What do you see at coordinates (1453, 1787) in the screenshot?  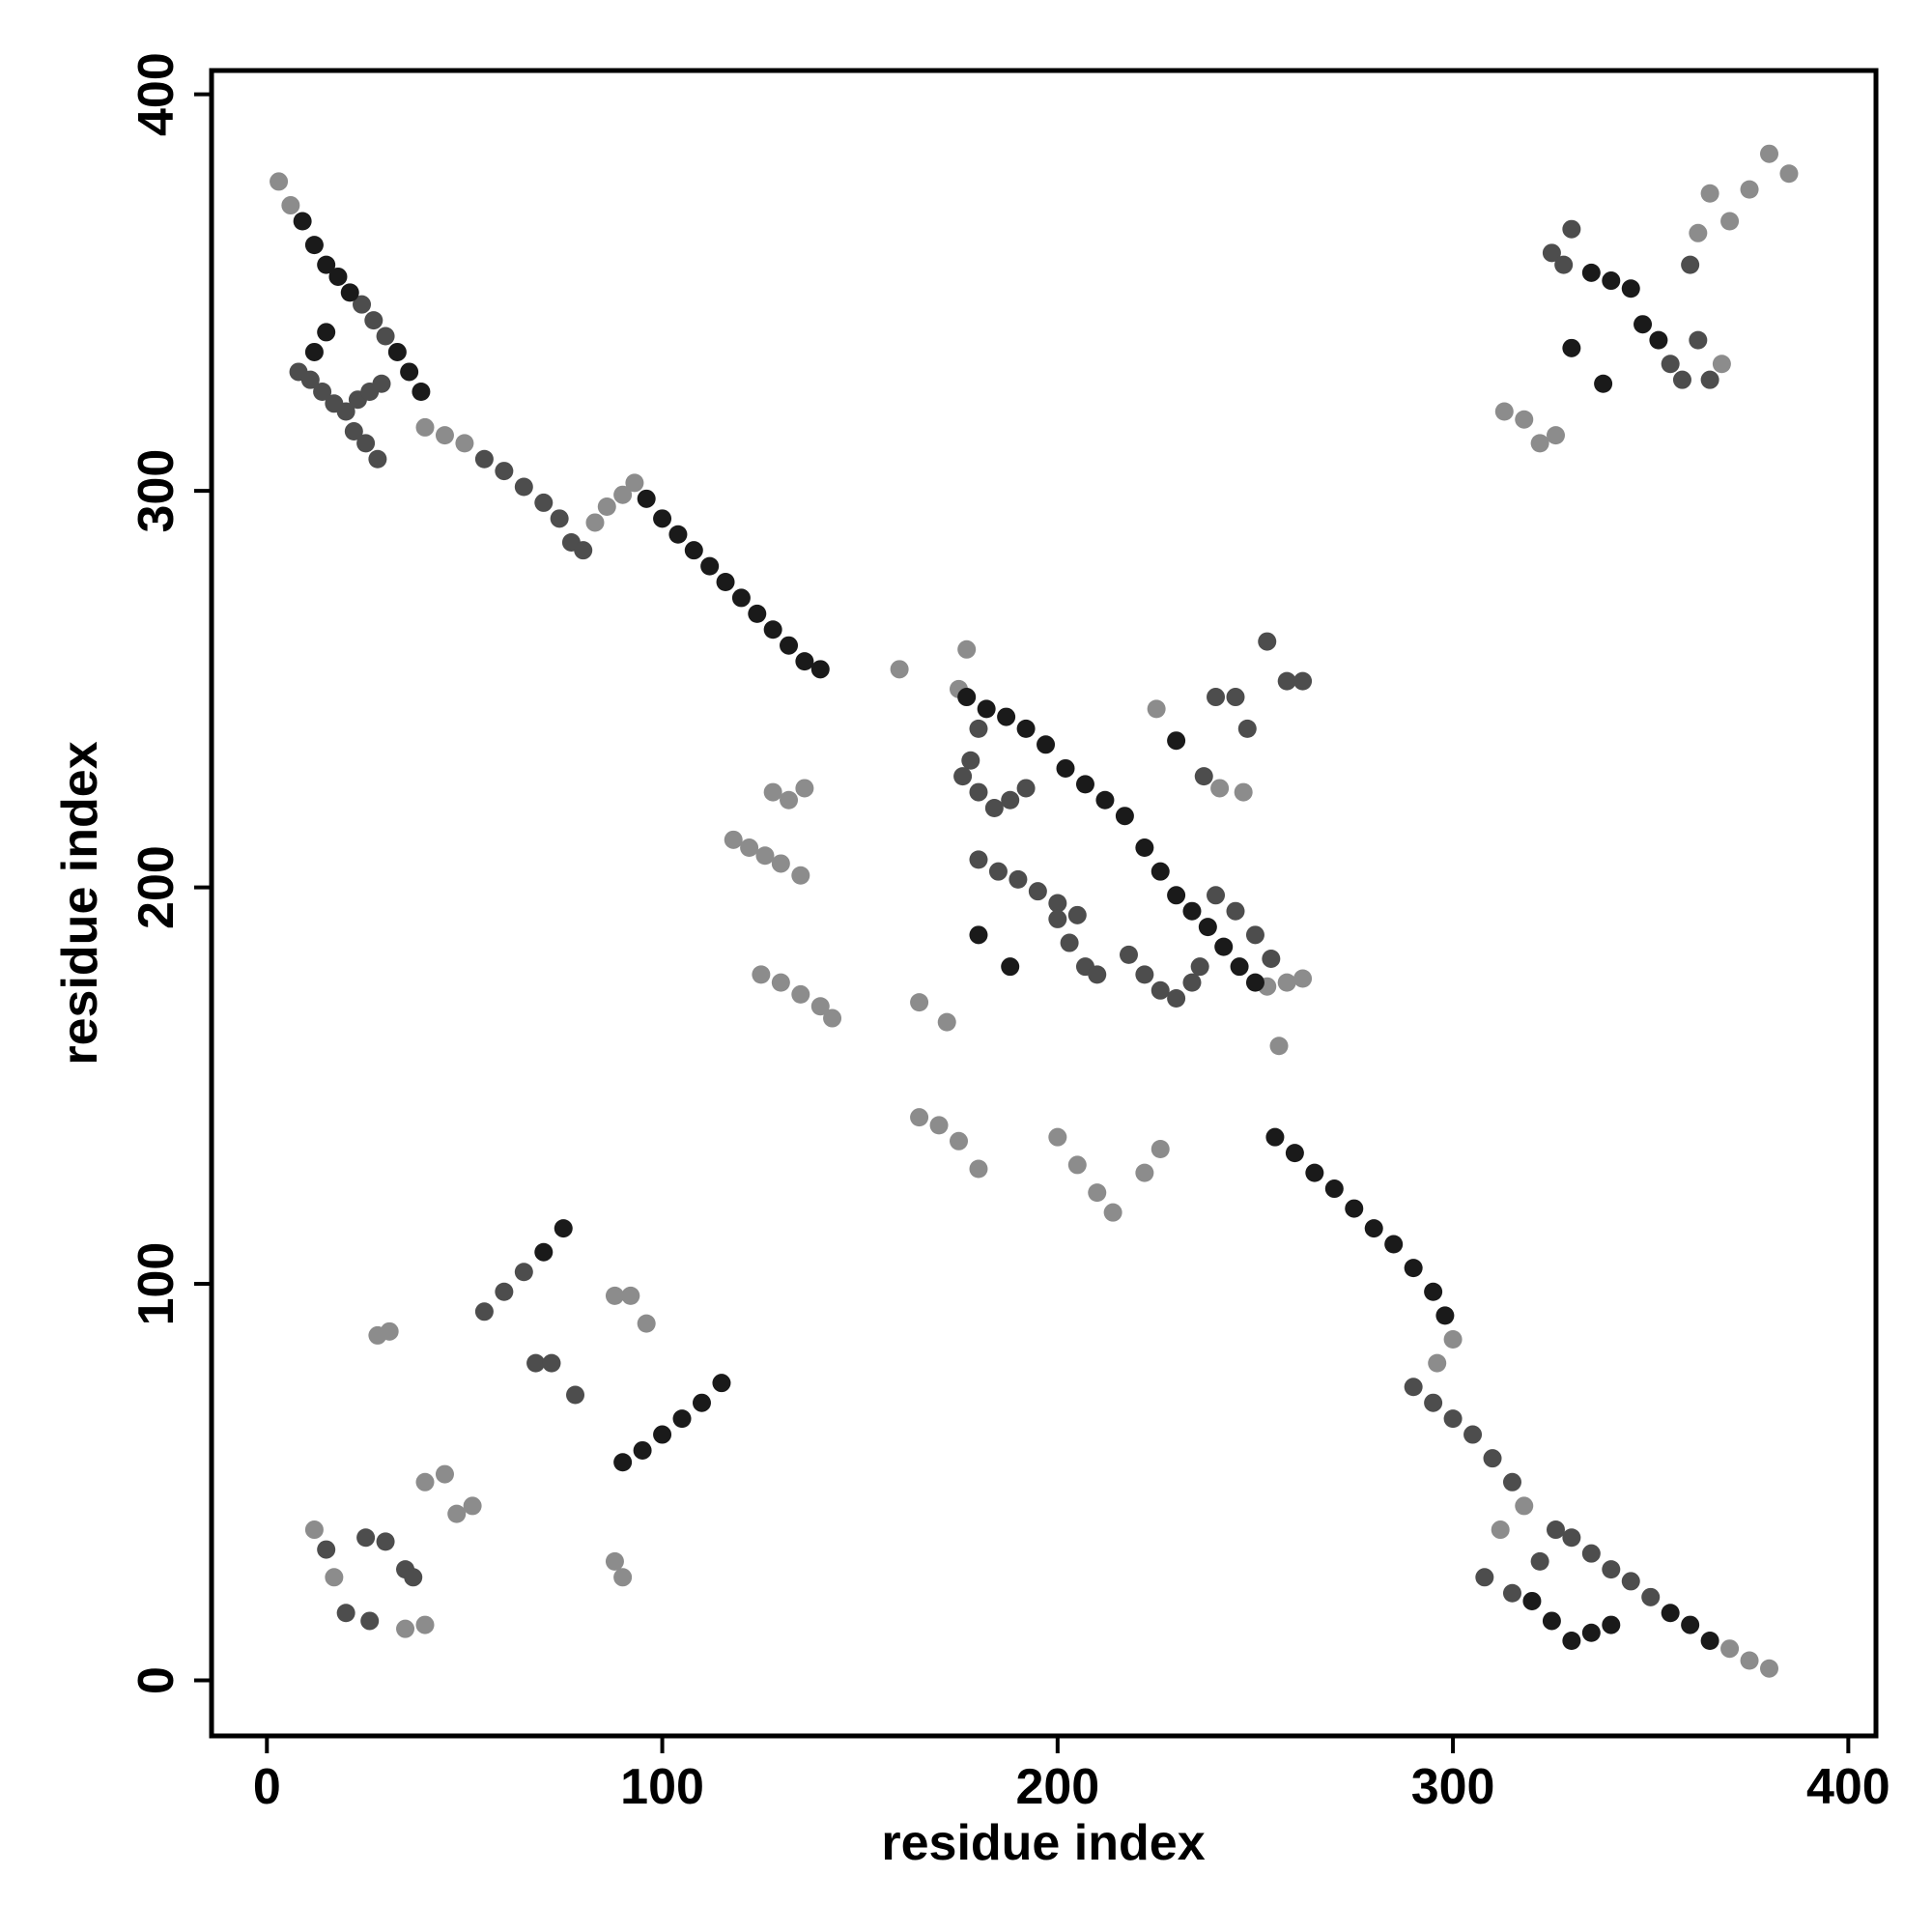 I see `x-tick-label: 300` at bounding box center [1453, 1787].